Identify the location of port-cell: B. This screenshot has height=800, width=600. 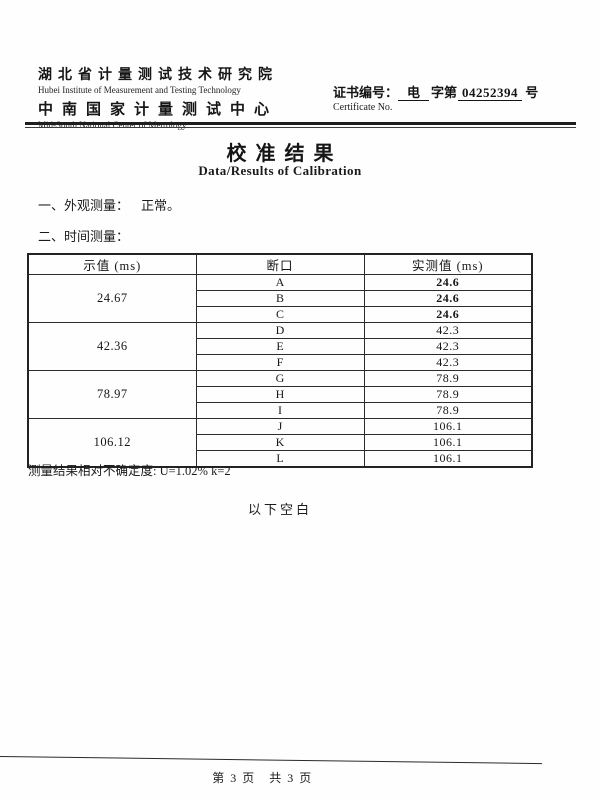
(280, 298).